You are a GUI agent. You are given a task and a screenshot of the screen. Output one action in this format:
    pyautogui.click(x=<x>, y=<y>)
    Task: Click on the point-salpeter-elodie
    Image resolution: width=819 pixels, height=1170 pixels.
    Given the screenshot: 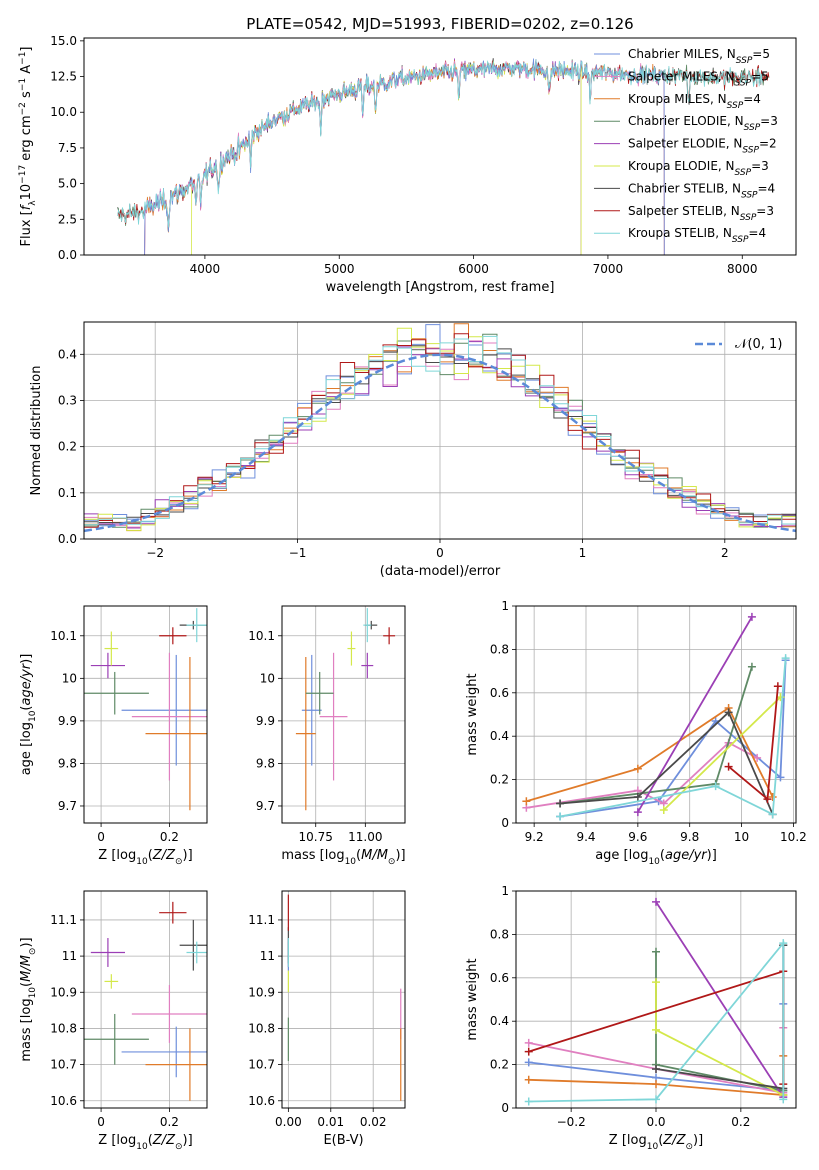 What is the action you would take?
    pyautogui.click(x=367, y=665)
    